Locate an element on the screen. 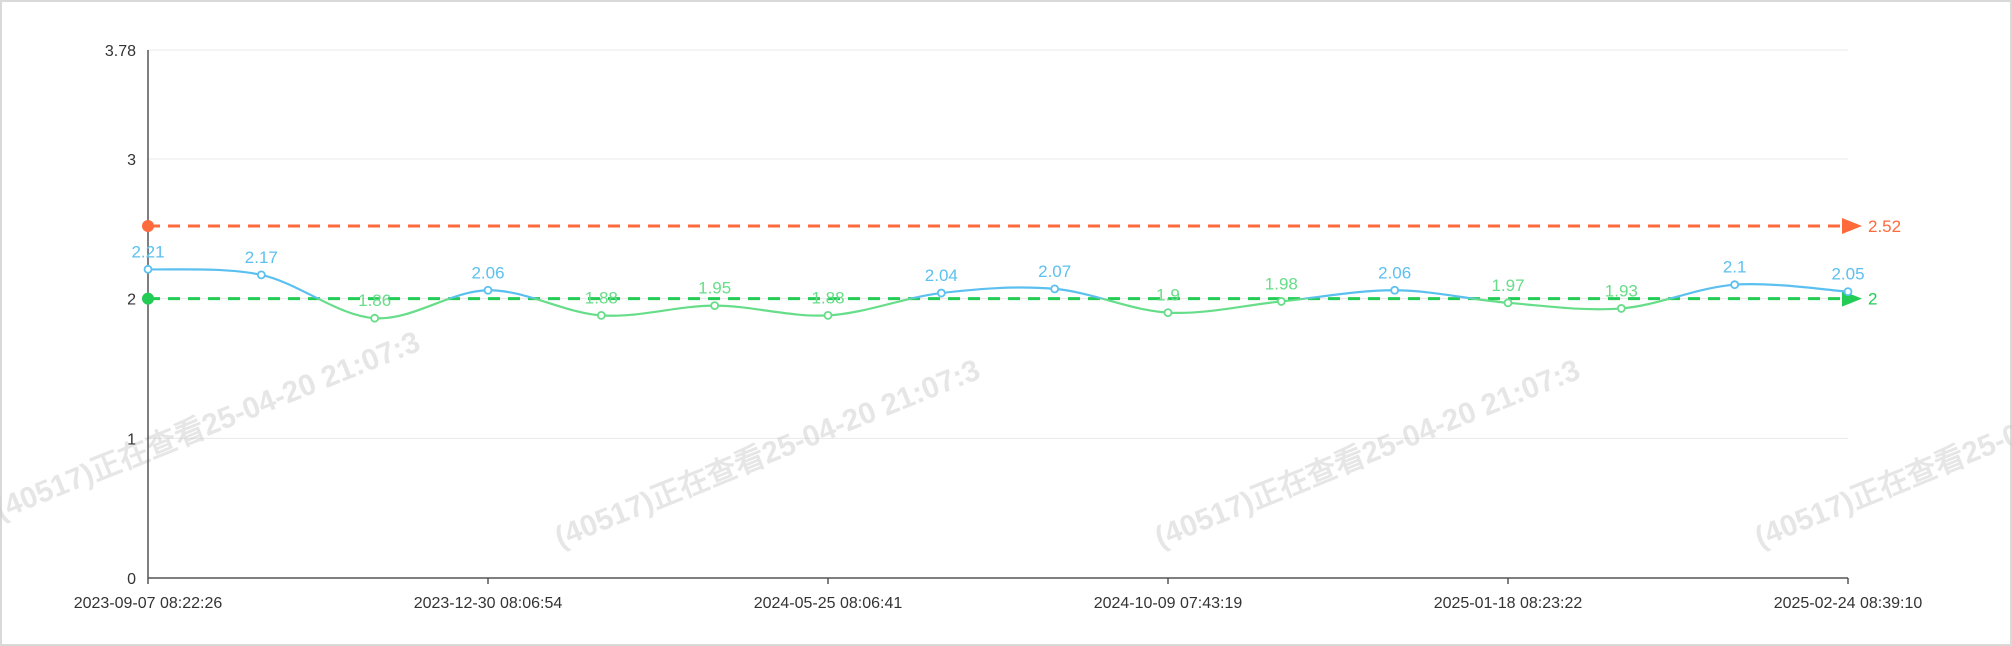 This screenshot has width=2012, height=646. x-tick-label: 2024-05-25 08:06:41 is located at coordinates (828, 603).